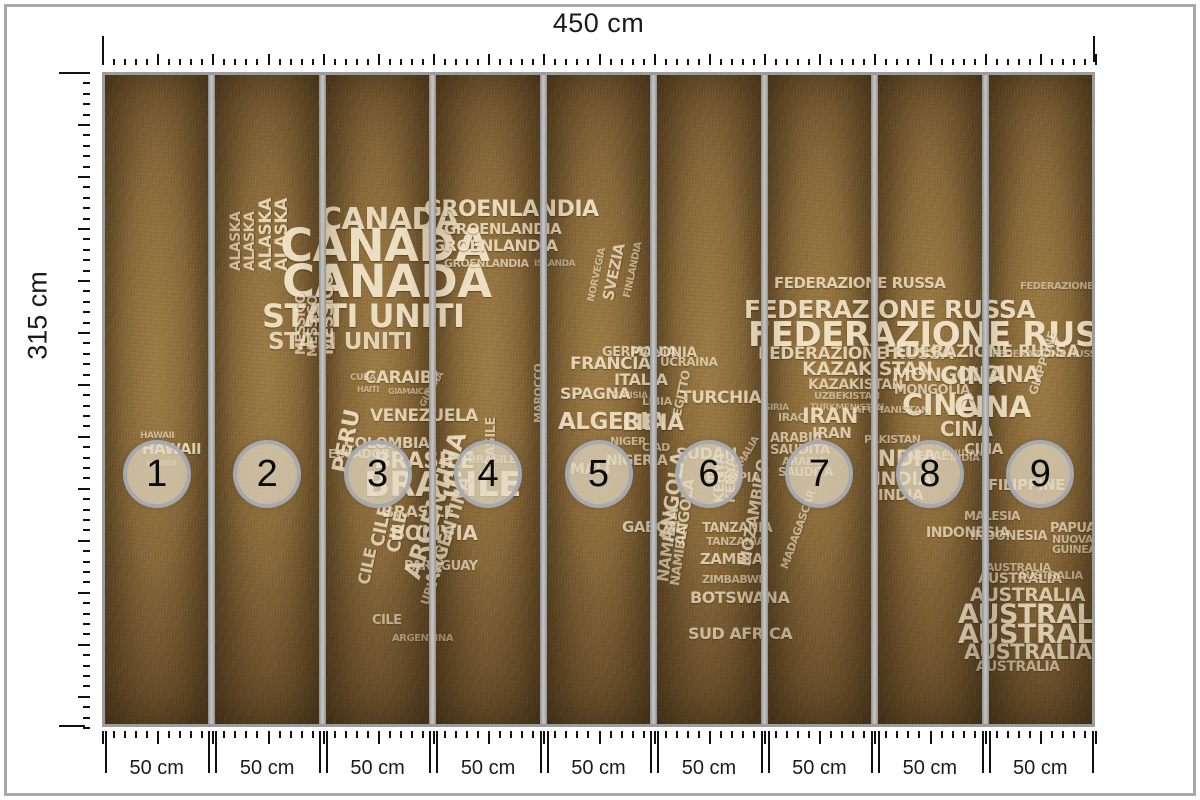 Image resolution: width=1200 pixels, height=800 pixels. Describe the element at coordinates (976, 536) in the screenshot. I see `map-country-label: INDONESIA` at that location.